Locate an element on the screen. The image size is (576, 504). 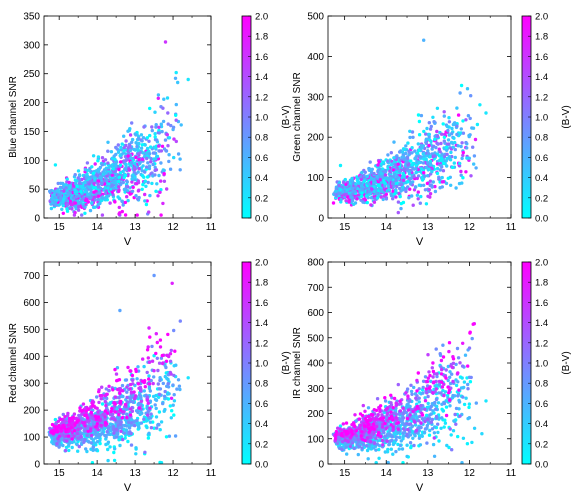
y-axis-label: Red channel SNR is located at coordinates (13, 363).